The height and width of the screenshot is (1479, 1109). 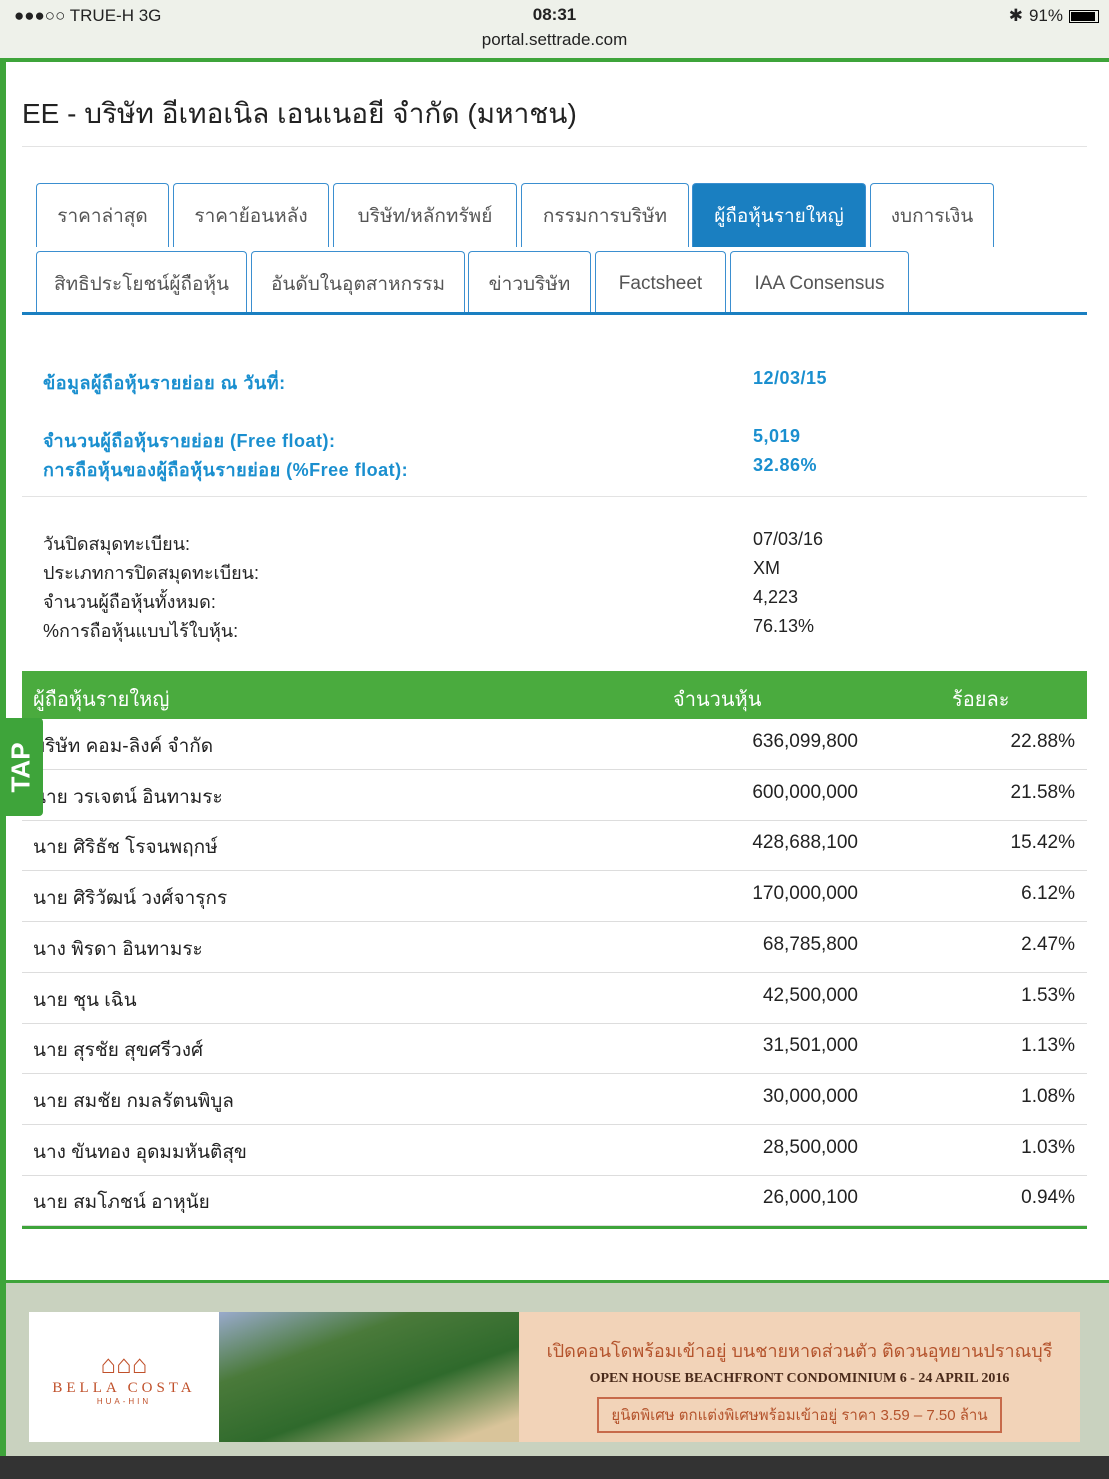 I want to click on holder-name: นาย สมชัย กมลรัตนพิบูล, so click(x=133, y=1101).